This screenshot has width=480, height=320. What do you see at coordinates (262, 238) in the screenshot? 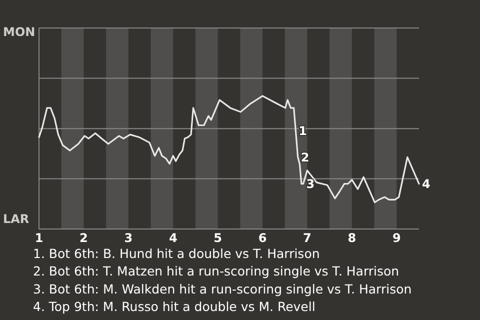
I see `x-tick-label: 6` at bounding box center [262, 238].